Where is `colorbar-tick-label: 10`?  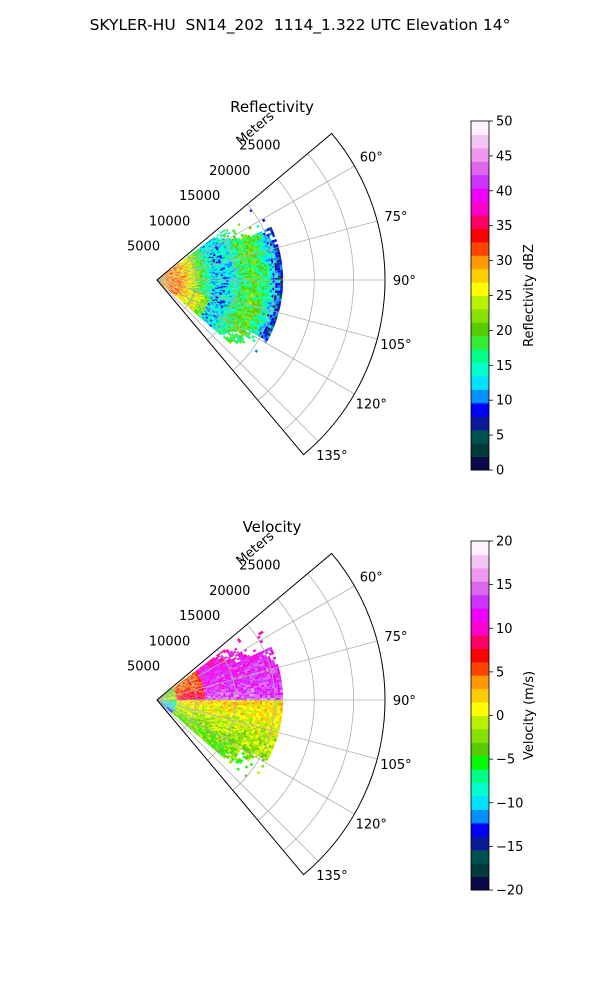
colorbar-tick-label: 10 is located at coordinates (504, 401).